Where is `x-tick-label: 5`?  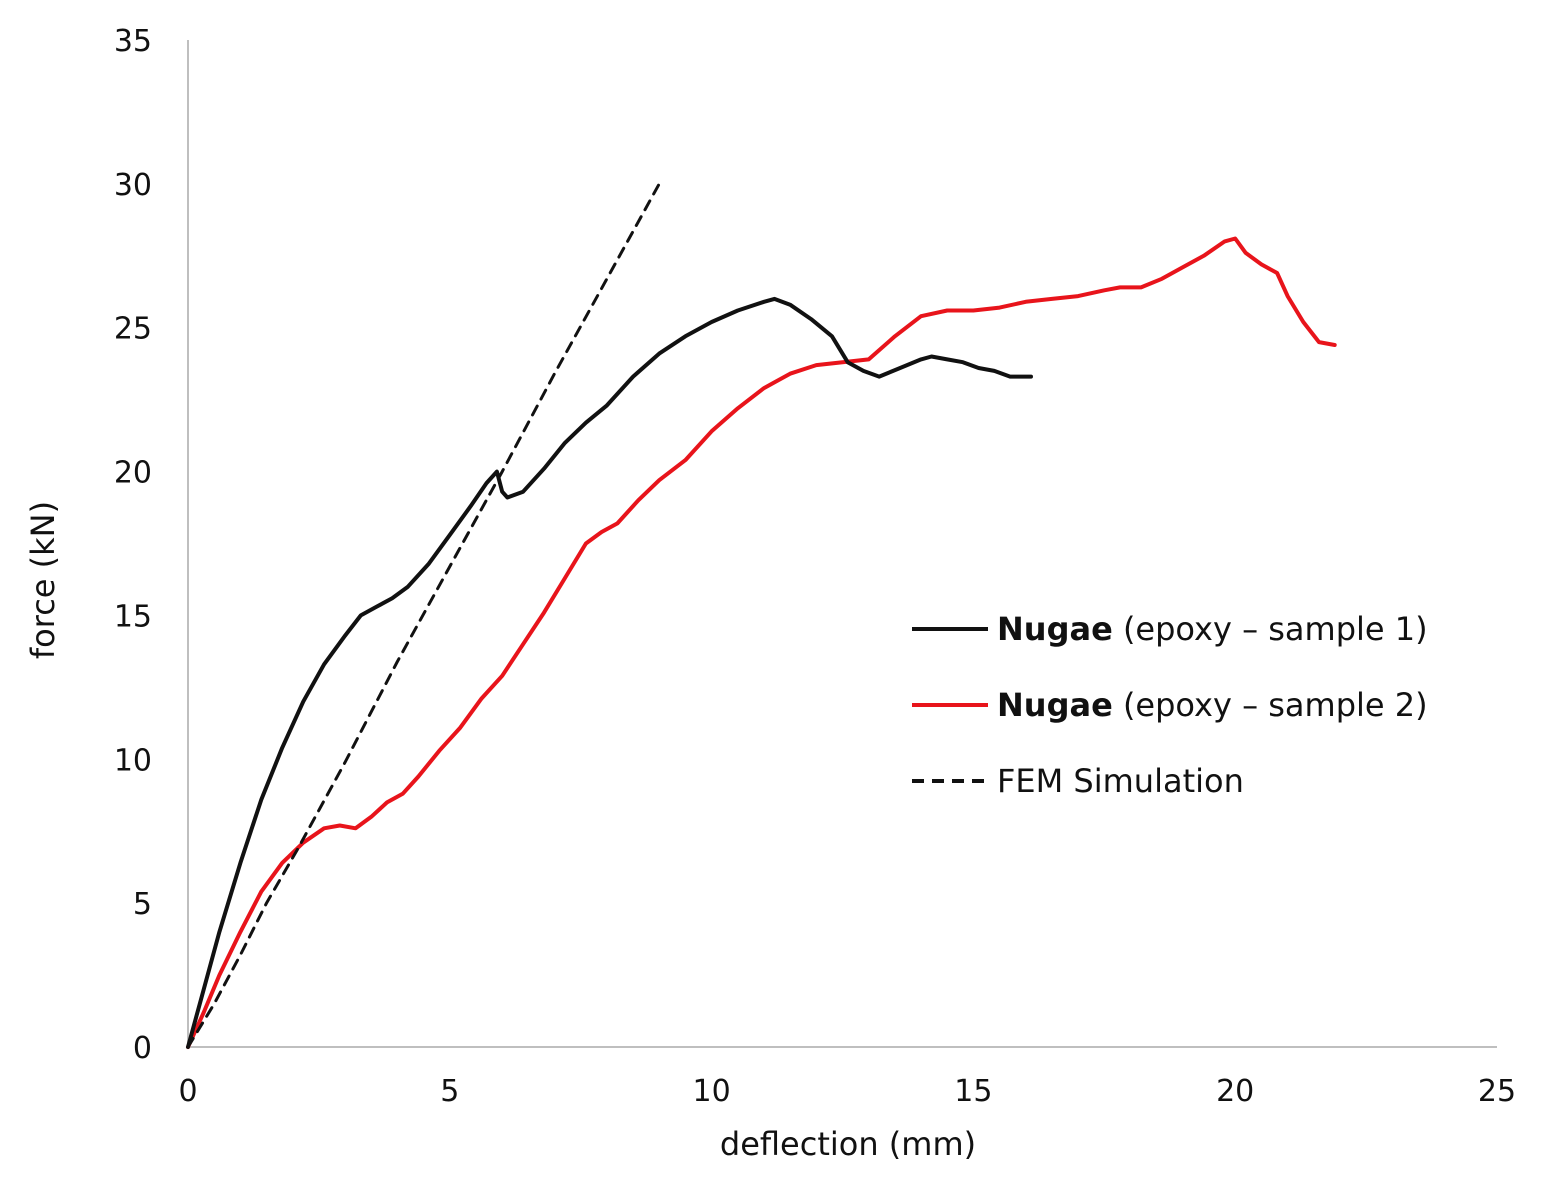 x-tick-label: 5 is located at coordinates (449, 1091).